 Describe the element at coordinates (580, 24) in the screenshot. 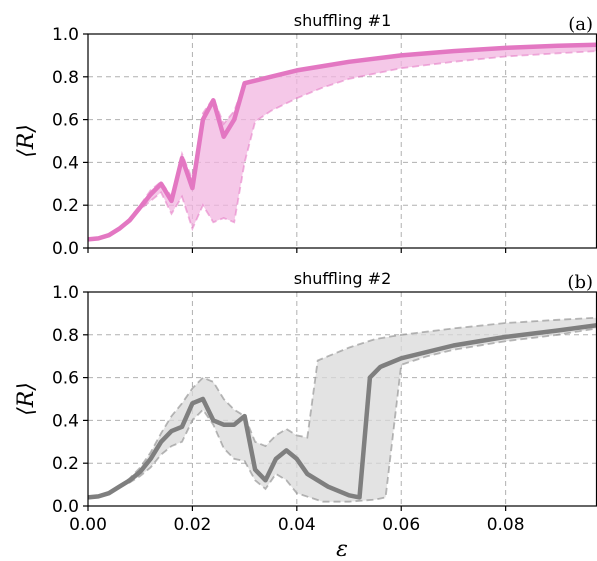

I see `panel-label: (a)` at that location.